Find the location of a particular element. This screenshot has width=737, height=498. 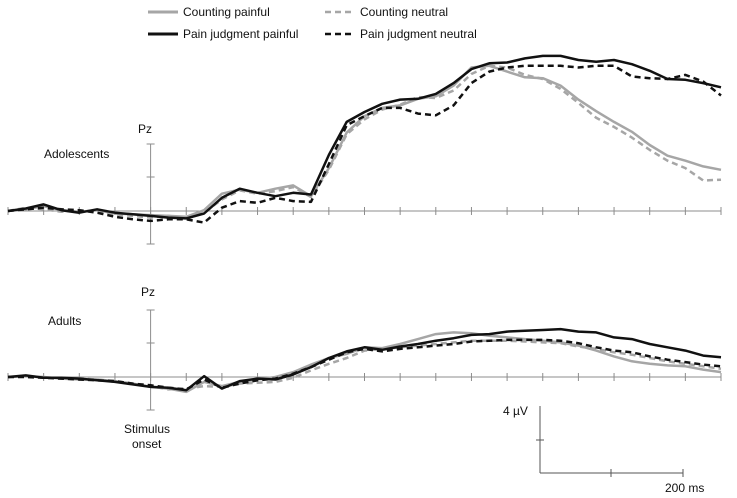

legend-label: Pain judgment painful is located at coordinates (240, 34).